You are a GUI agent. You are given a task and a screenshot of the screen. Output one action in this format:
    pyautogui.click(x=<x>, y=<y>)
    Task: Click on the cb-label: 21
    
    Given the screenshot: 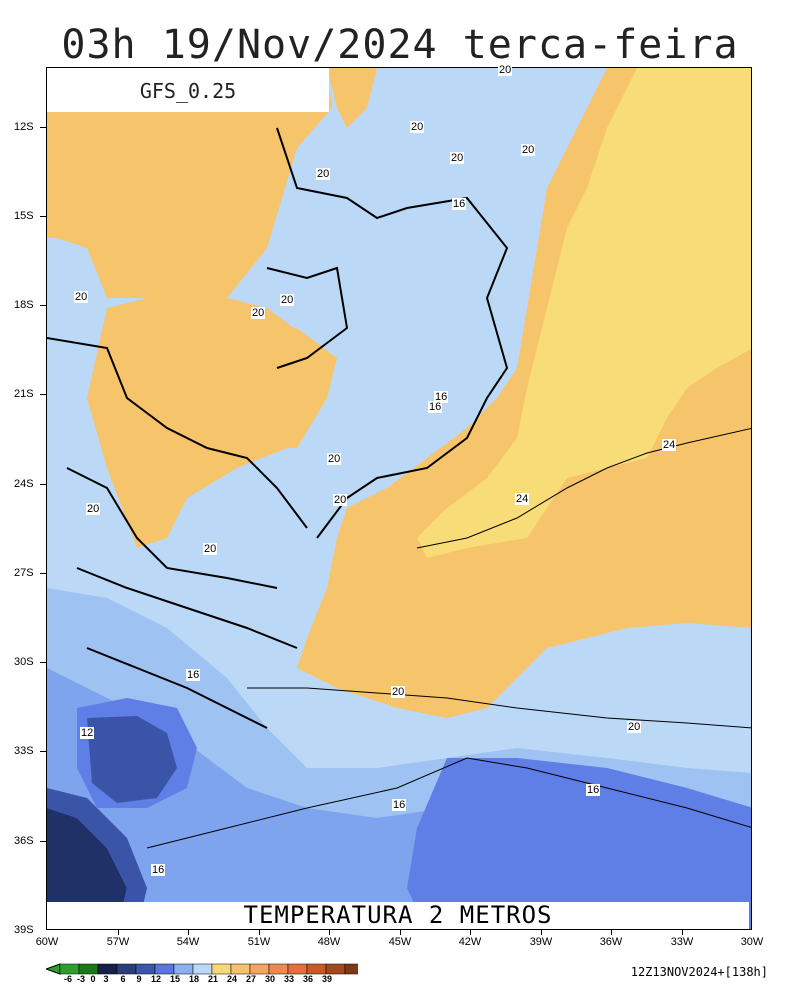 What is the action you would take?
    pyautogui.click(x=213, y=979)
    